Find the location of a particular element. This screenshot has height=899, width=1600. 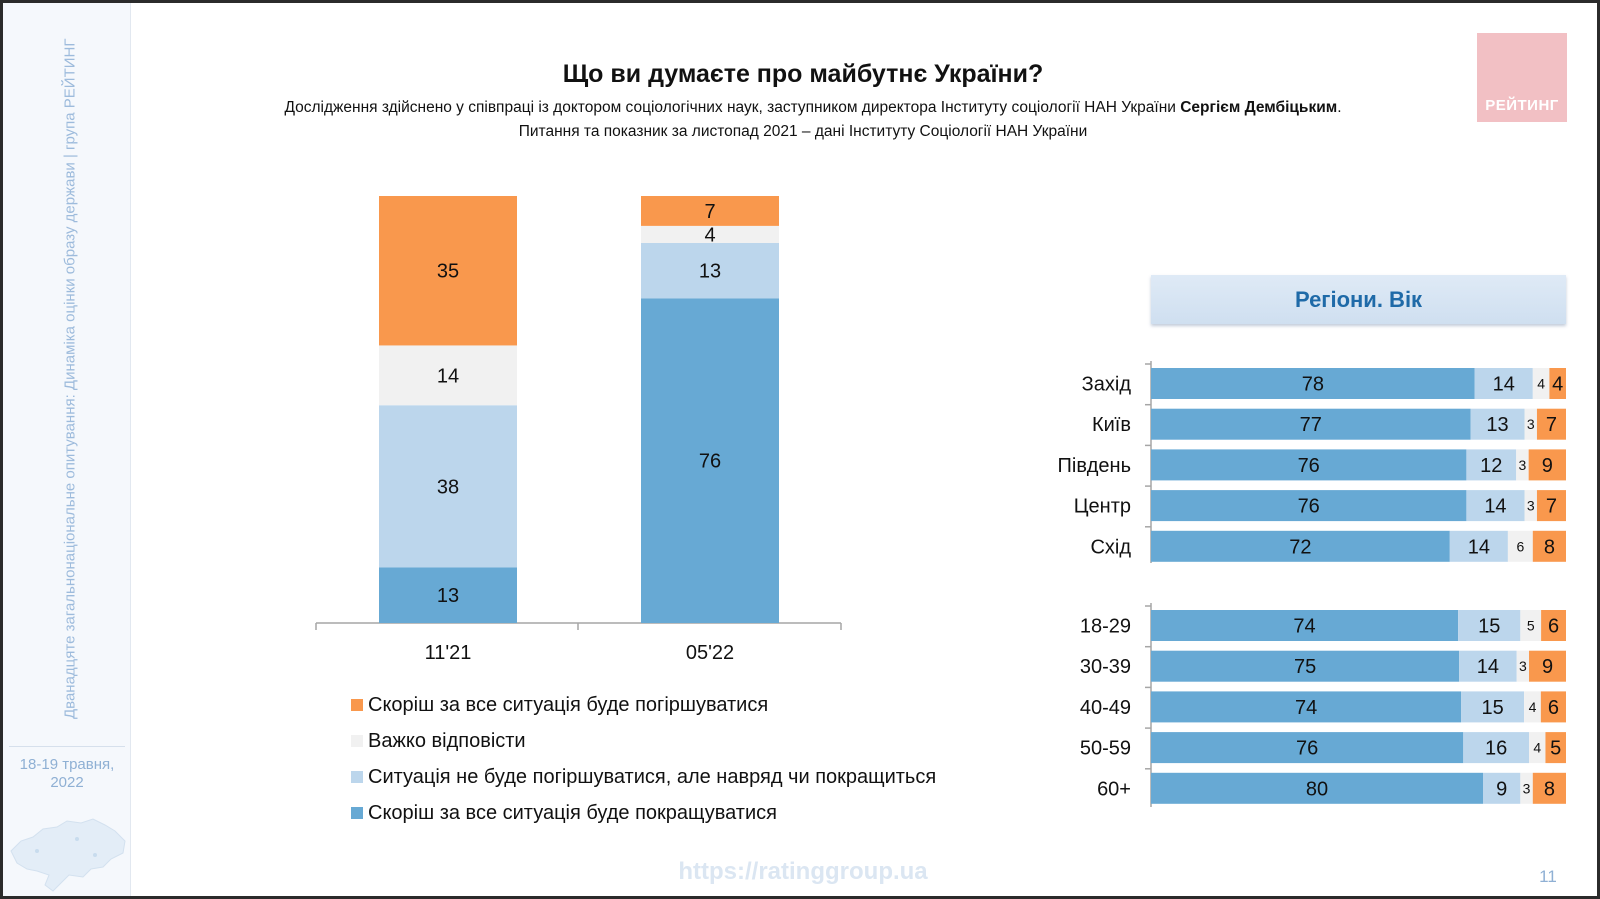

x-tick-label: 05'22 is located at coordinates (710, 653).